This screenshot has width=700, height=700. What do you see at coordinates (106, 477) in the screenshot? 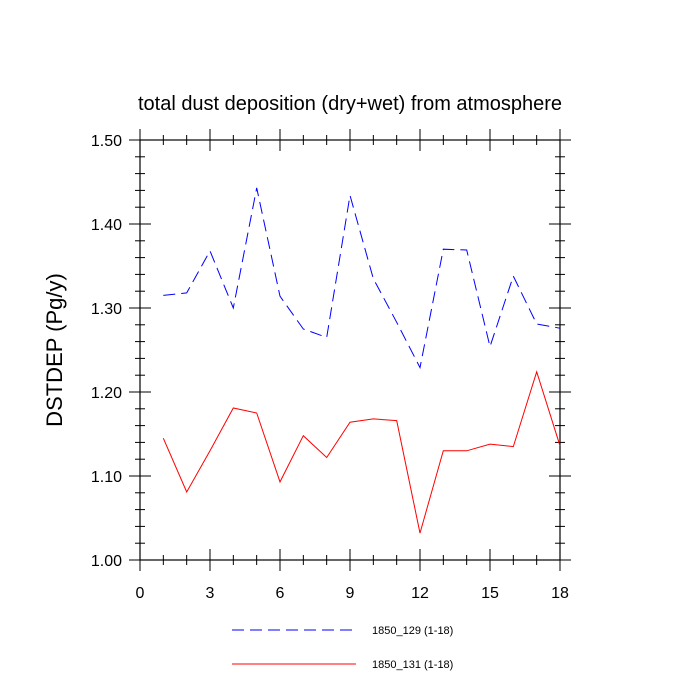
I see `y-tick-label: 1.10` at bounding box center [106, 477].